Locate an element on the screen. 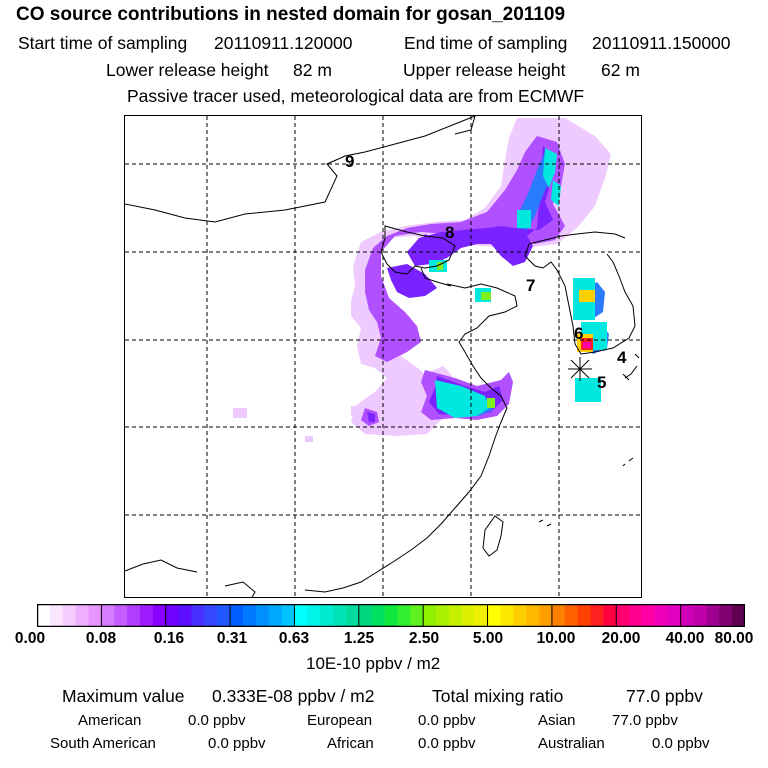 This screenshot has height=768, width=768. colorbar-border is located at coordinates (391, 615).